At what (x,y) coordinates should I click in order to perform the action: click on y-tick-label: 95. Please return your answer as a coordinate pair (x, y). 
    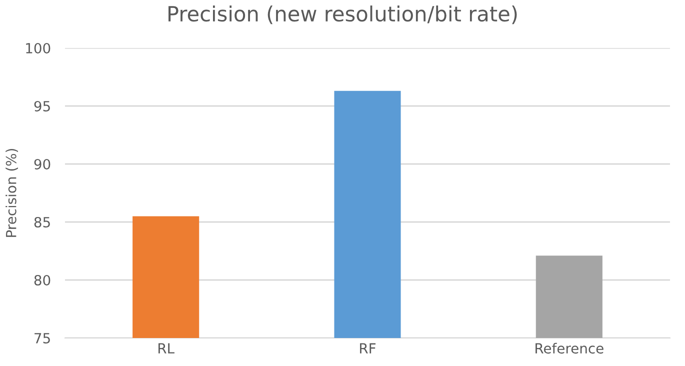
    Looking at the image, I should click on (42, 106).